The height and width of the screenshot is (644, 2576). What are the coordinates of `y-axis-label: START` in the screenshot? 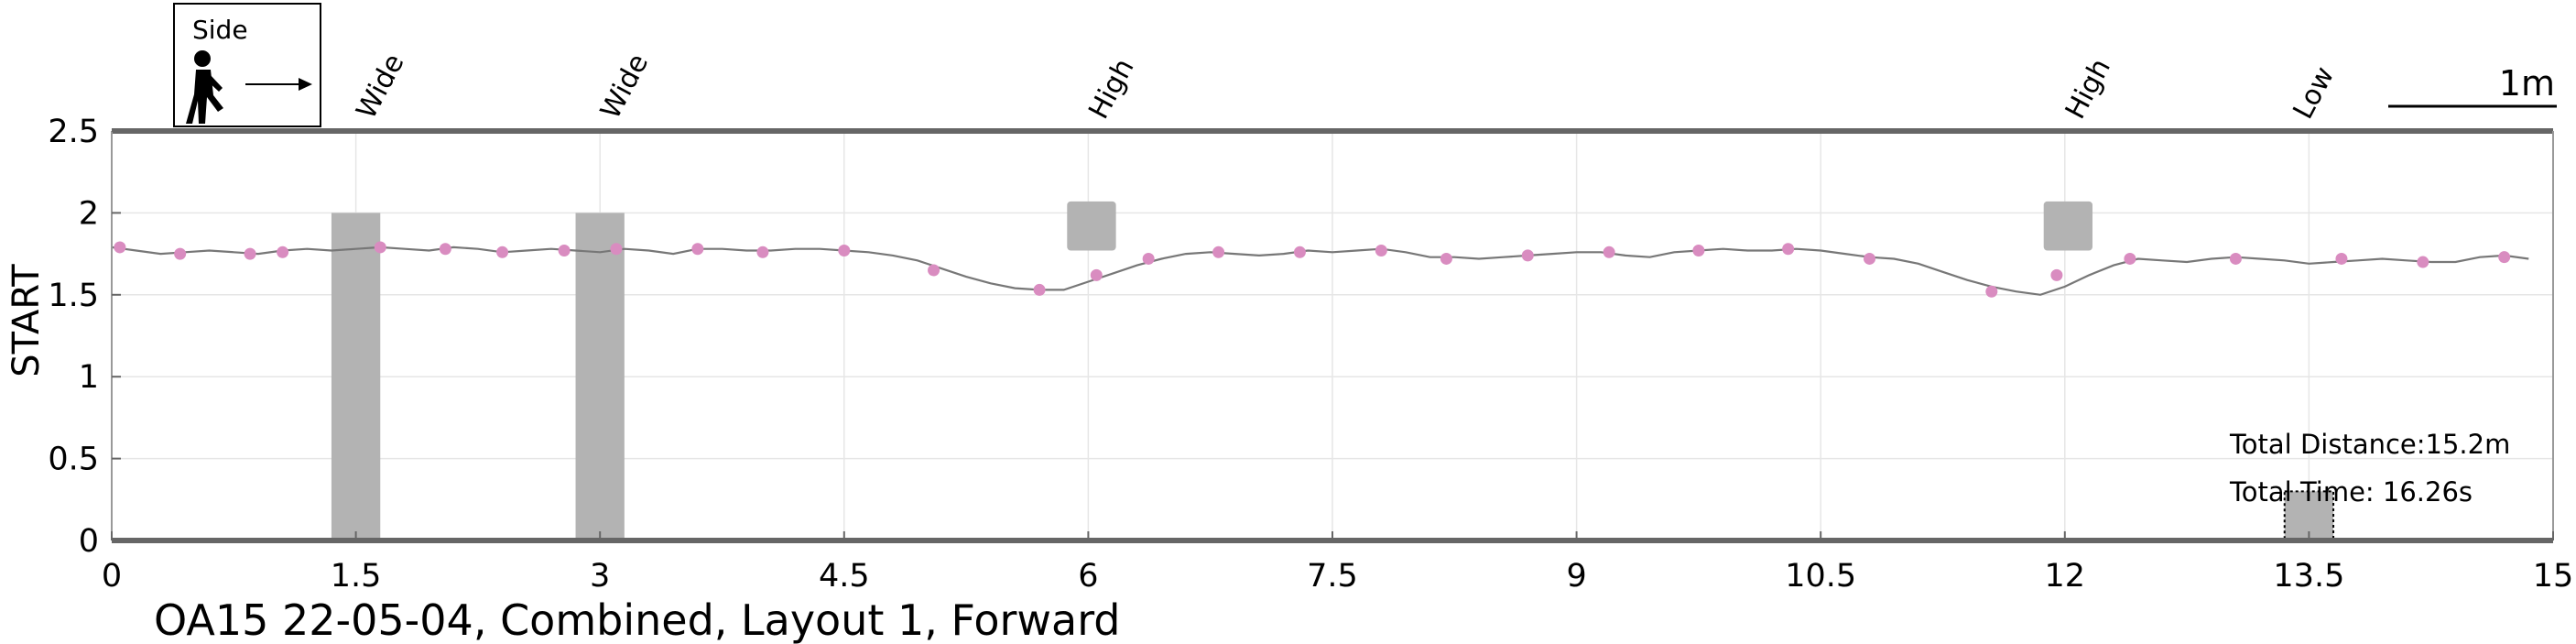 It's located at (26, 321).